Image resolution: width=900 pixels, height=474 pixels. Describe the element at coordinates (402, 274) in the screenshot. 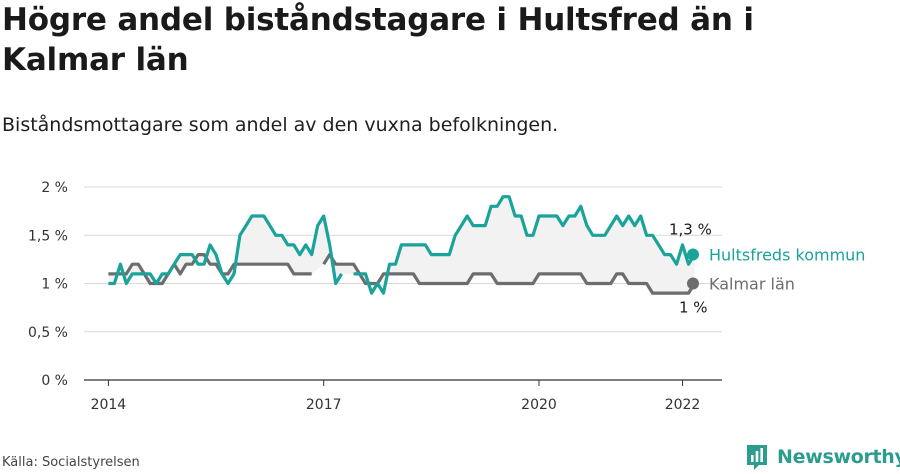

I see `series-line-kalmar` at that location.